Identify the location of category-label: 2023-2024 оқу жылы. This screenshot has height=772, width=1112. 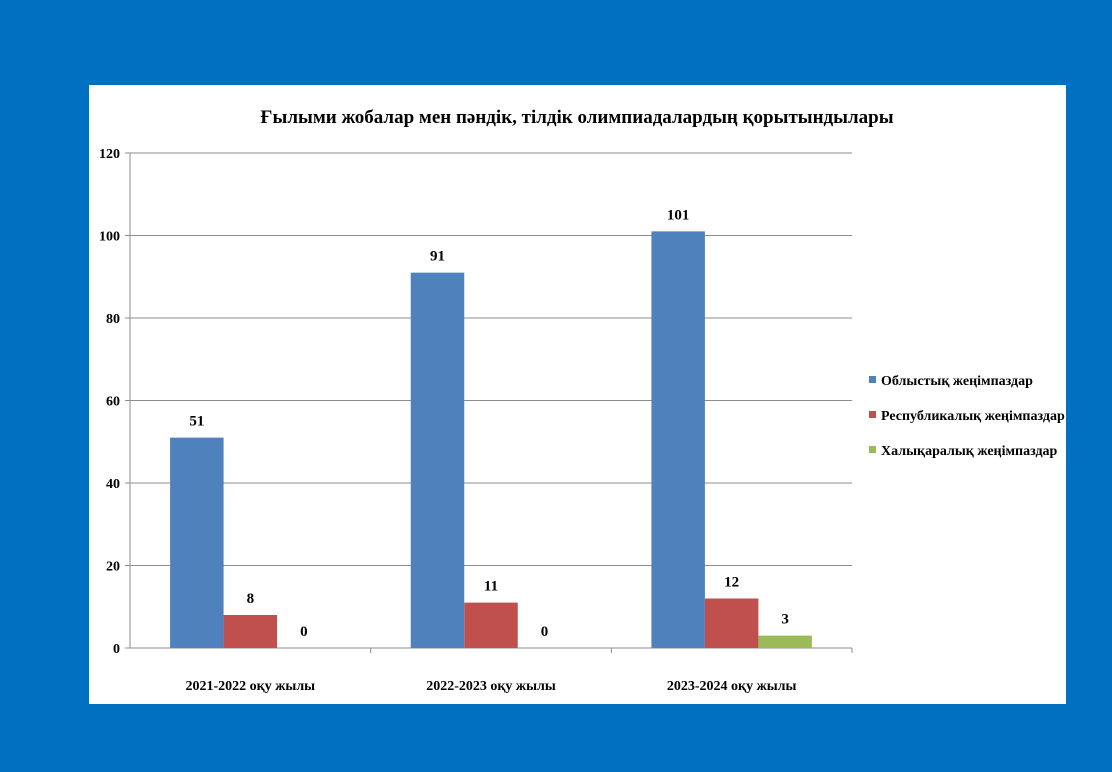
(732, 686).